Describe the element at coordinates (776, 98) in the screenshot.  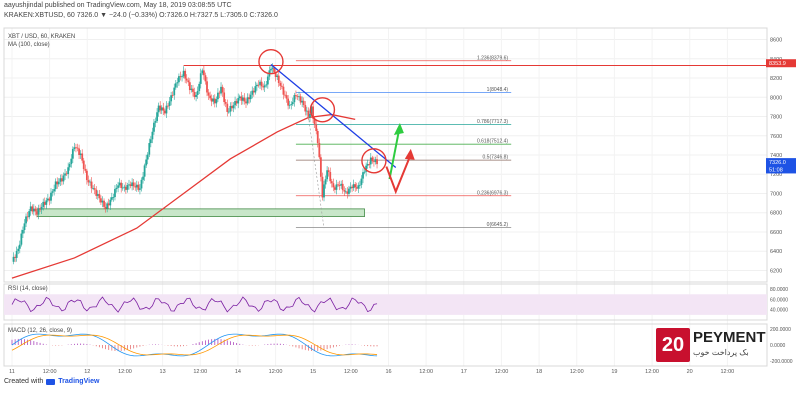
I see `price-tick-label: 8000` at that location.